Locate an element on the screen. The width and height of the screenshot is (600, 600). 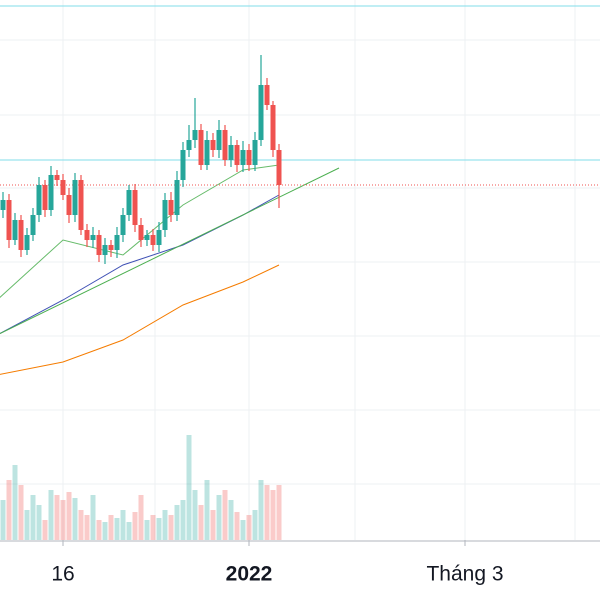
x-tick-label: 16 is located at coordinates (62, 574).